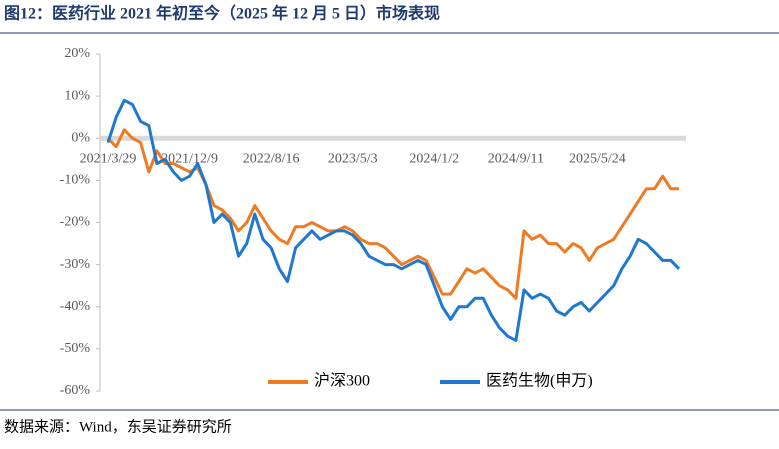 This screenshot has width=779, height=449. Describe the element at coordinates (77, 53) in the screenshot. I see `y-tick-label: 20%` at that location.